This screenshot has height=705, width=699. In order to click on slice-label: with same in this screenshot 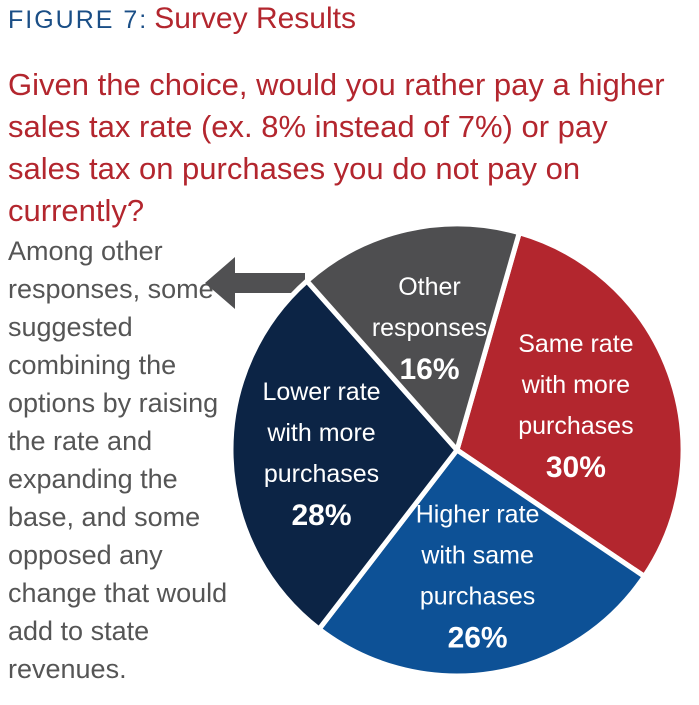, I will do `click(477, 556)`.